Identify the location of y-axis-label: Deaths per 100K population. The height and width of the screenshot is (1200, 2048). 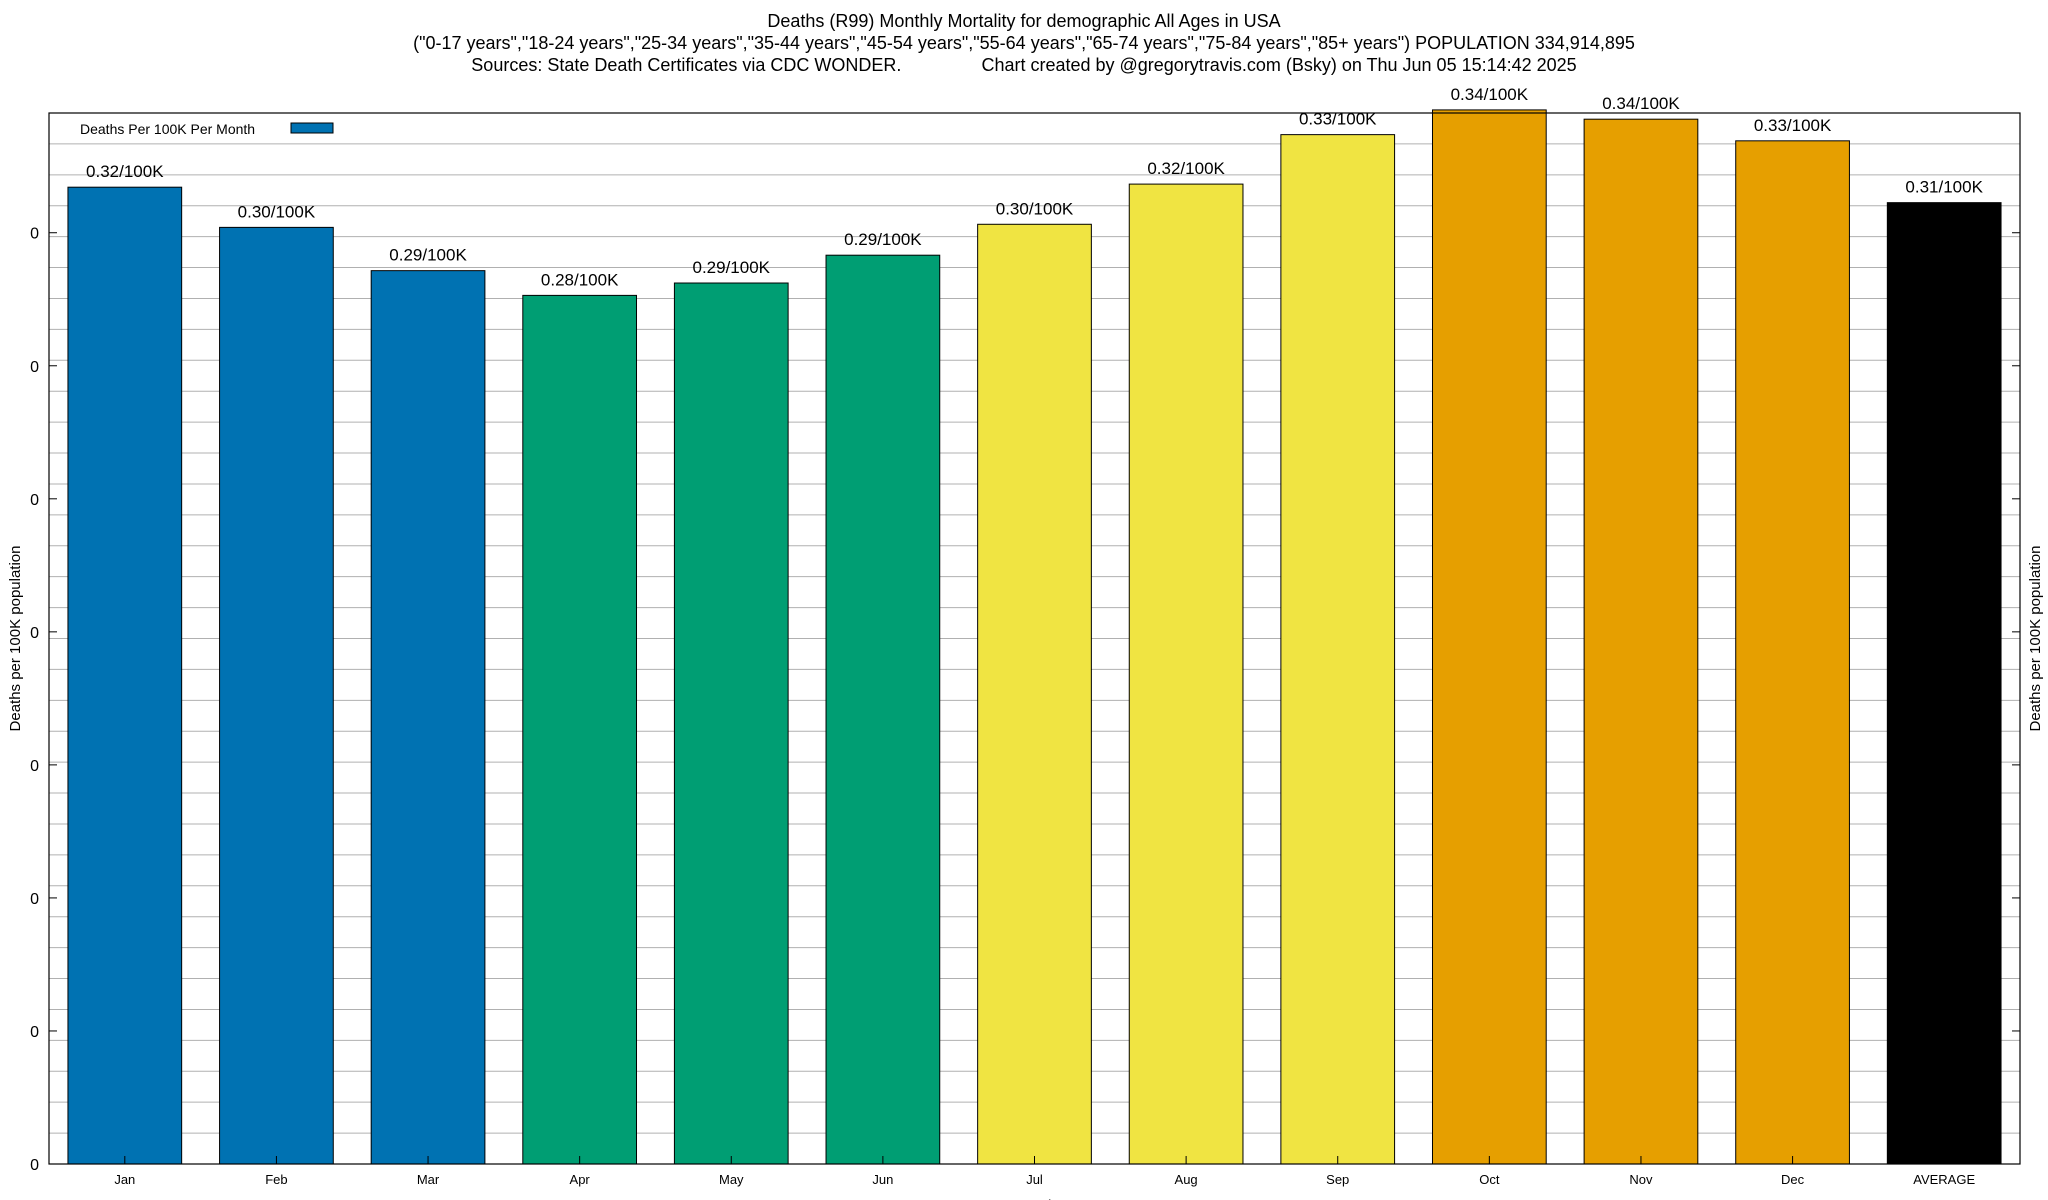
(15, 639).